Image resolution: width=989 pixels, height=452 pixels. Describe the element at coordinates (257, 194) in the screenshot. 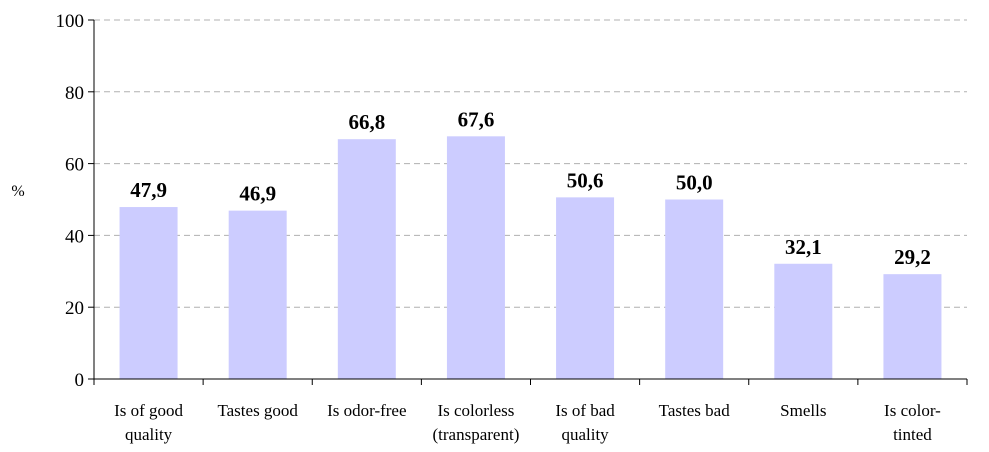

I see `data-label: 46,9` at that location.